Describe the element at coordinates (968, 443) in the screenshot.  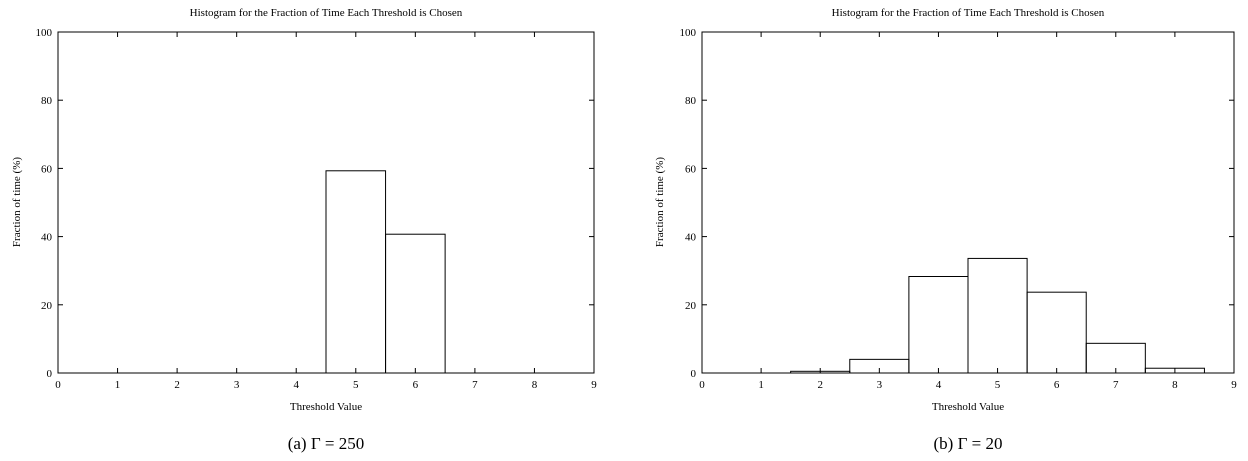
I see `caption: (b) Γ = 20` at that location.